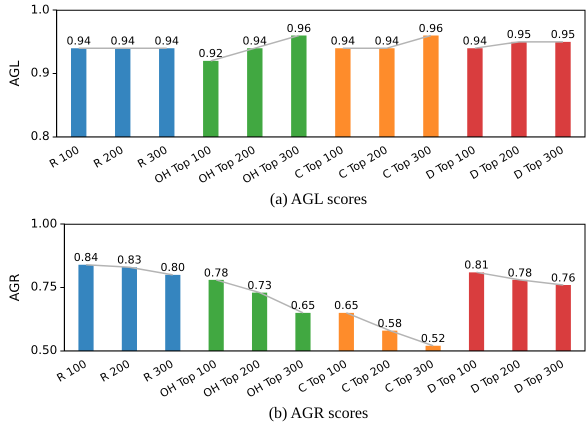 Image resolution: width=587 pixels, height=433 pixels. Describe the element at coordinates (44, 349) in the screenshot. I see `y-tick-label: 0.50` at that location.